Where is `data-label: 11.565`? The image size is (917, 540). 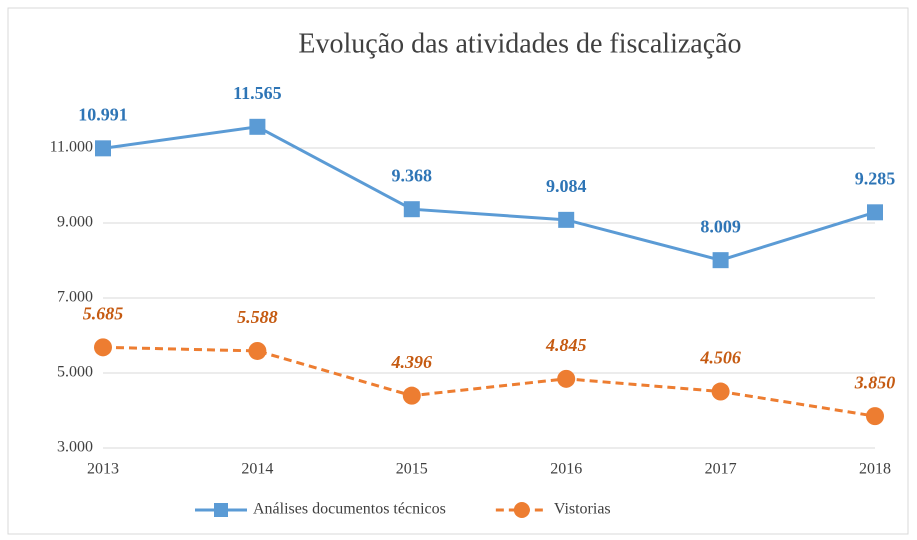 data-label: 11.565 is located at coordinates (257, 93).